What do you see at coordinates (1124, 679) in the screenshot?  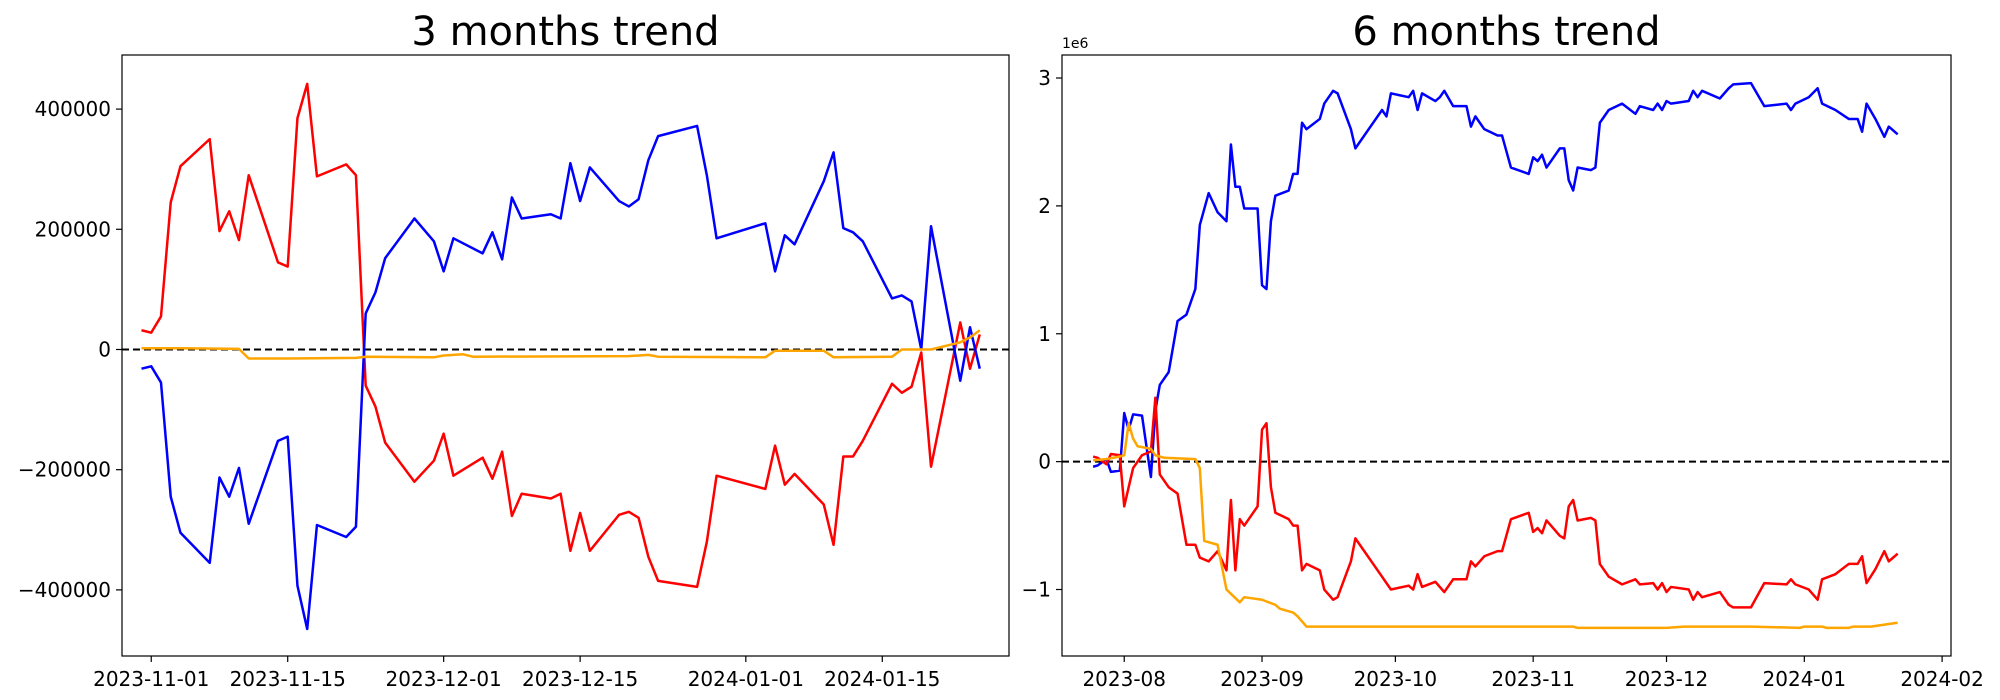 I see `x-tick-label: 2023-08` at bounding box center [1124, 679].